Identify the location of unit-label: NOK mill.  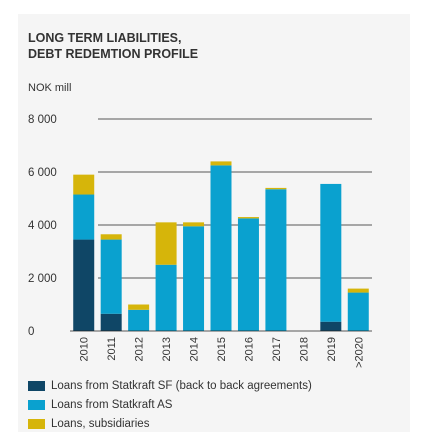
(50, 88).